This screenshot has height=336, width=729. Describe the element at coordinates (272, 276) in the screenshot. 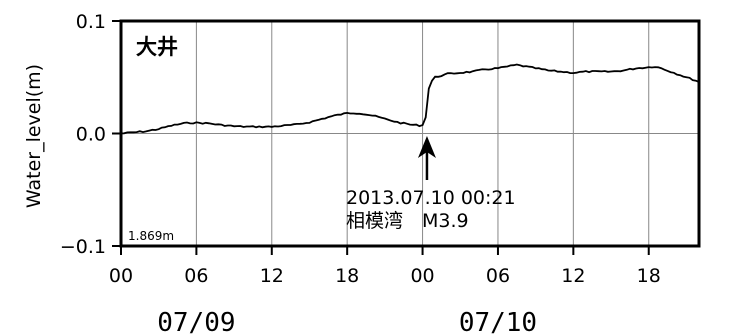

I see `x-tick-label-2: 12` at that location.